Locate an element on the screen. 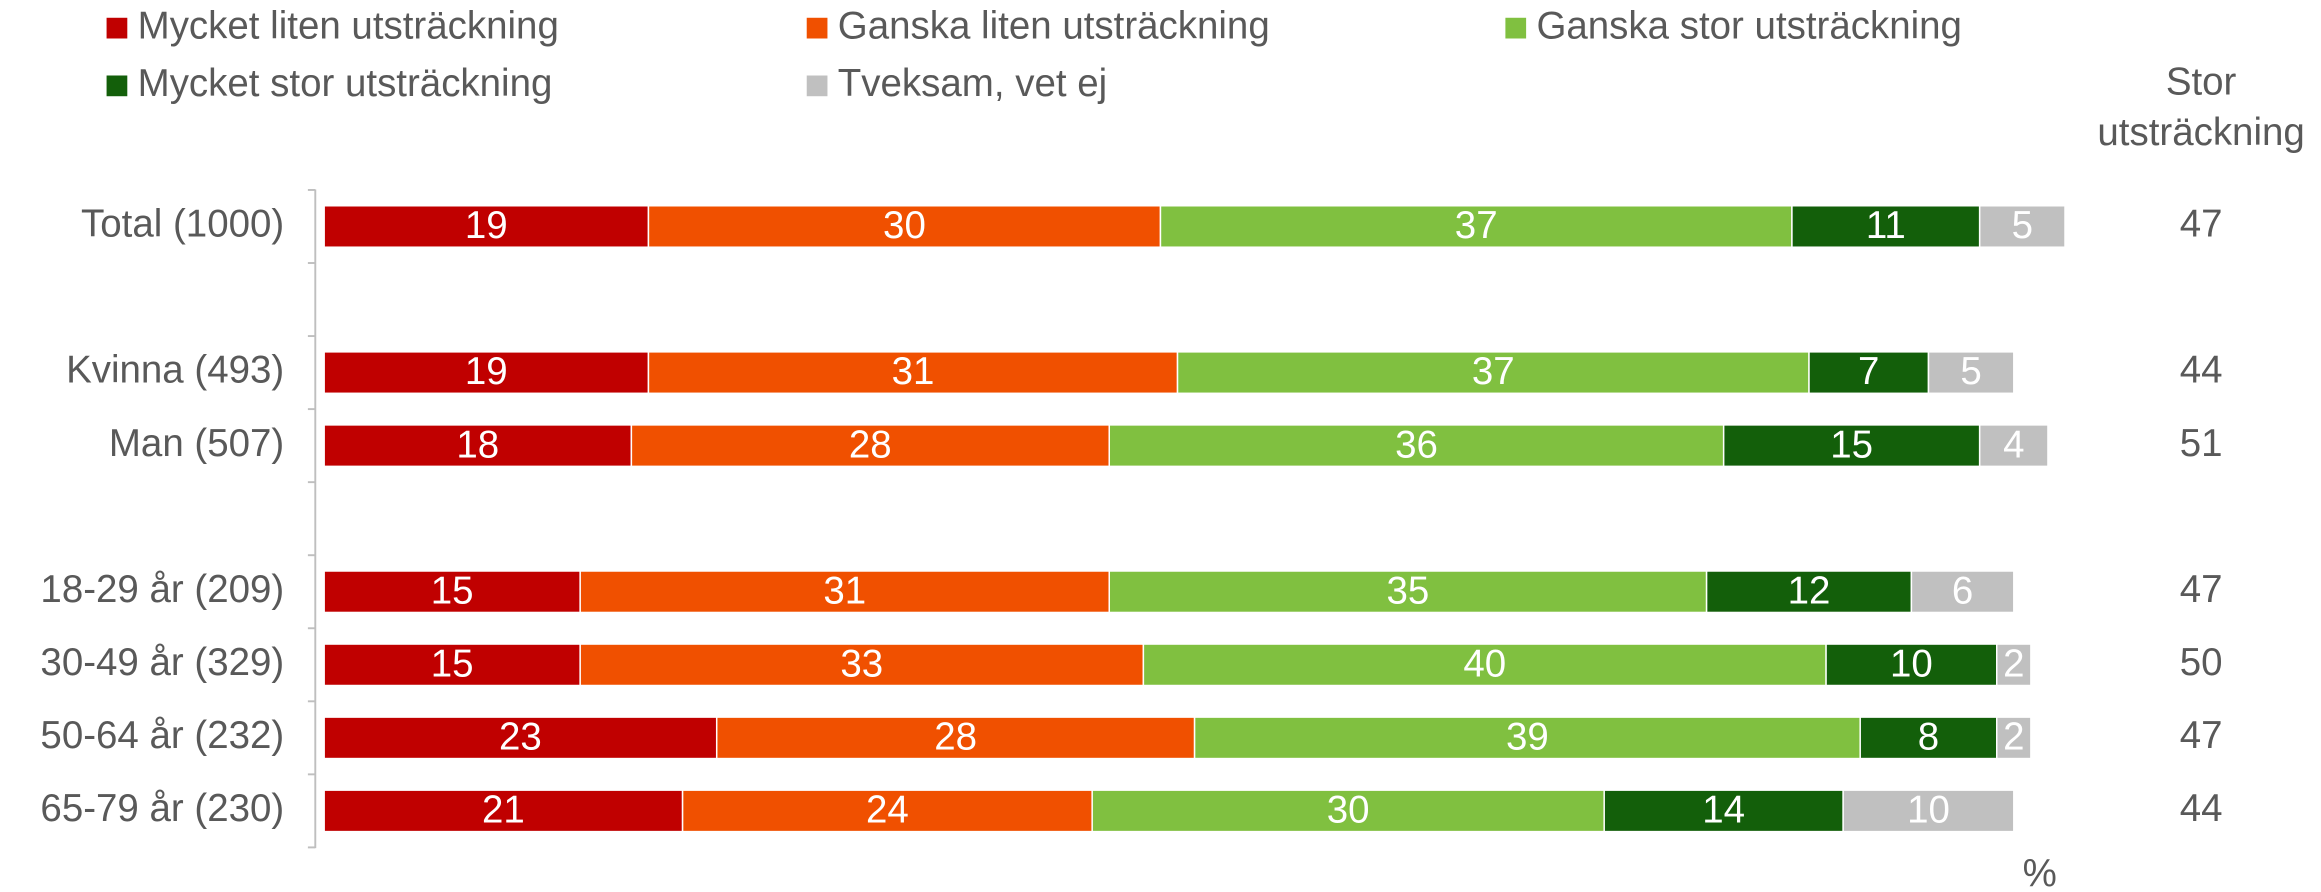 This screenshot has width=2321, height=892. category-label: Man (507) is located at coordinates (196, 443).